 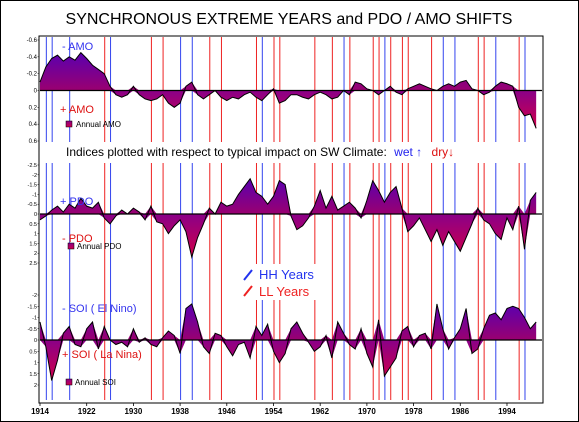 What do you see at coordinates (33, 125) in the screenshot?
I see `y-tick-label: 0.4` at bounding box center [33, 125].